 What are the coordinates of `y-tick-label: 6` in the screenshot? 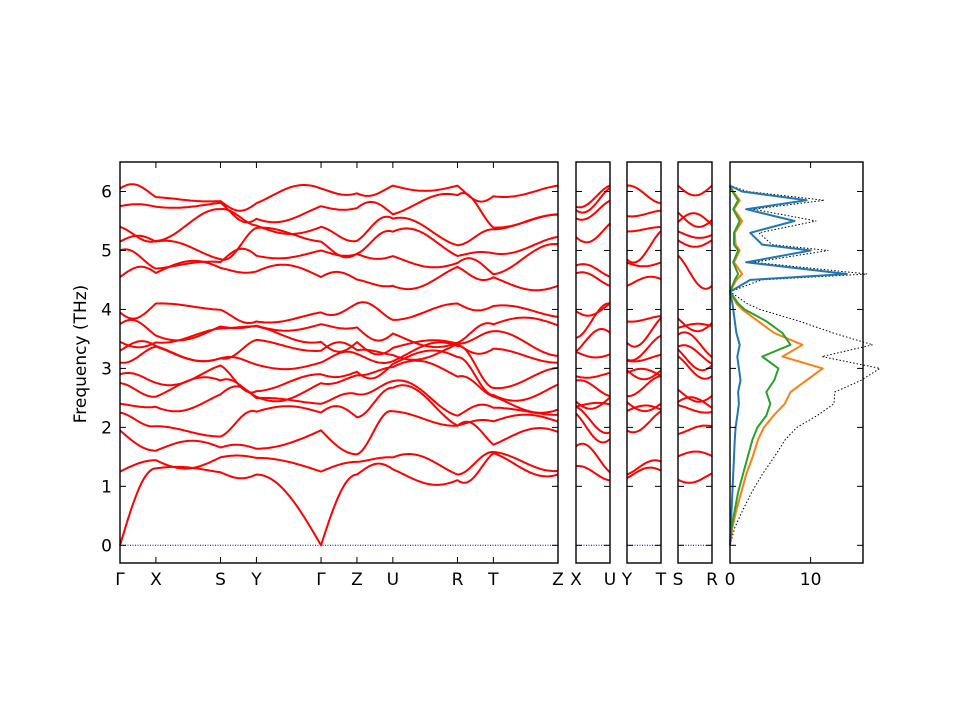 It's located at (106, 192).